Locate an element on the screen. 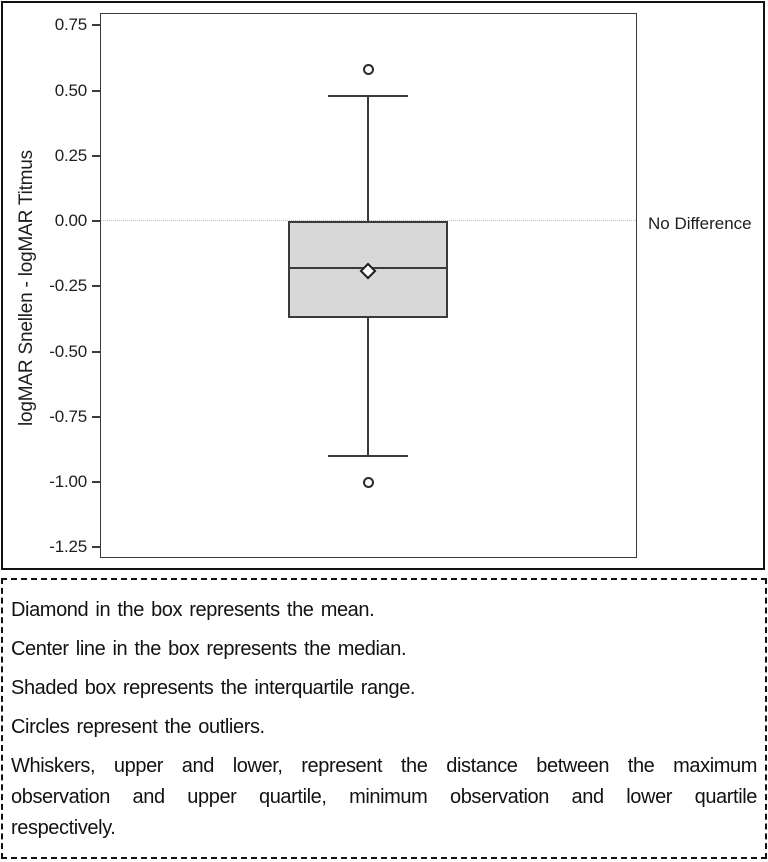  whisker-upper-cap is located at coordinates (368, 95).